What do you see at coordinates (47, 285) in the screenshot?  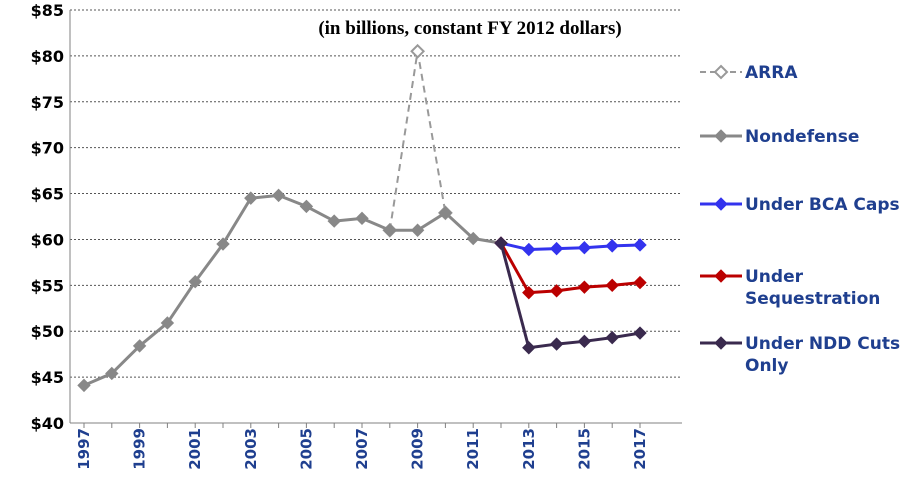 I see `y-tick-label: $55` at bounding box center [47, 285].